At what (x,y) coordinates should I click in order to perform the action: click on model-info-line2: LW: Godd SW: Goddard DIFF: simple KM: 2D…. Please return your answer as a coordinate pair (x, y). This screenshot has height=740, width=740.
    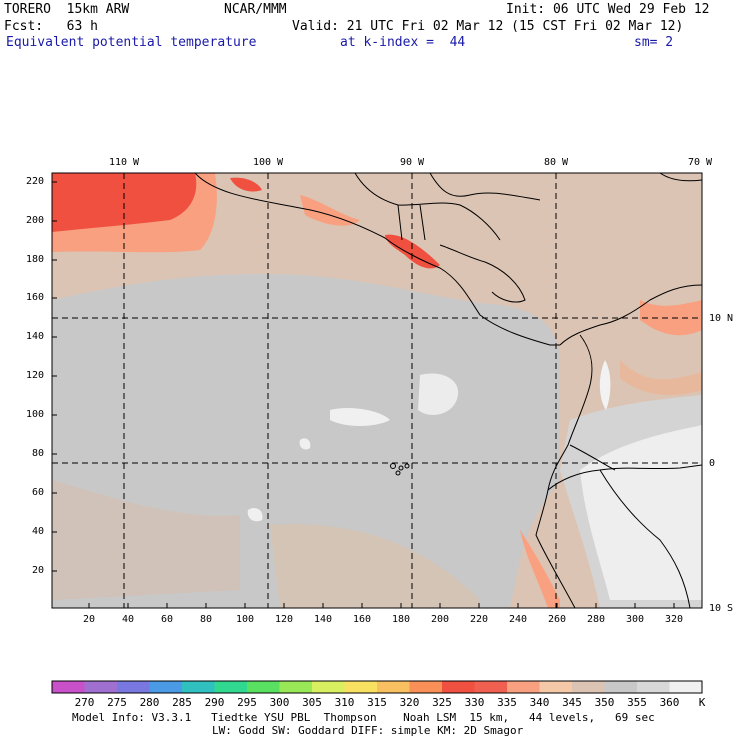
    Looking at the image, I should click on (368, 730).